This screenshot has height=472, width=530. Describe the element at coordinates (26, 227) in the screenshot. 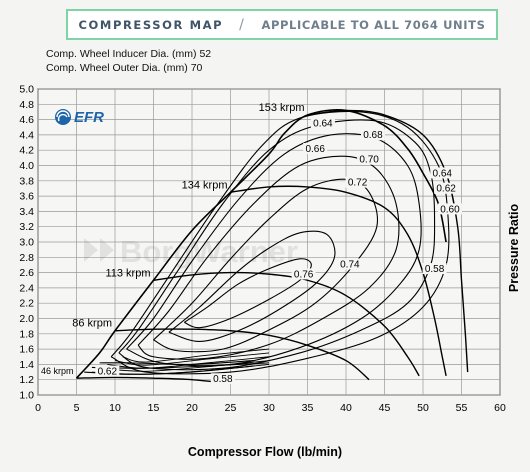

I see `y-tick-label: 3.2` at that location.